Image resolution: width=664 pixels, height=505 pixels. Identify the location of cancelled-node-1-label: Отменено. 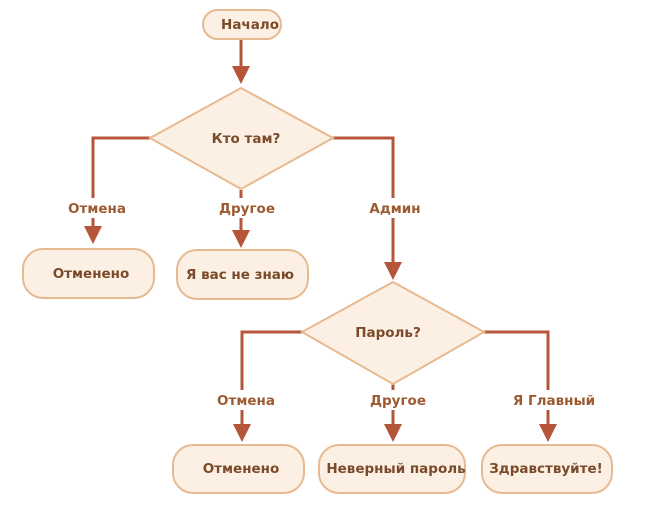
(91, 274).